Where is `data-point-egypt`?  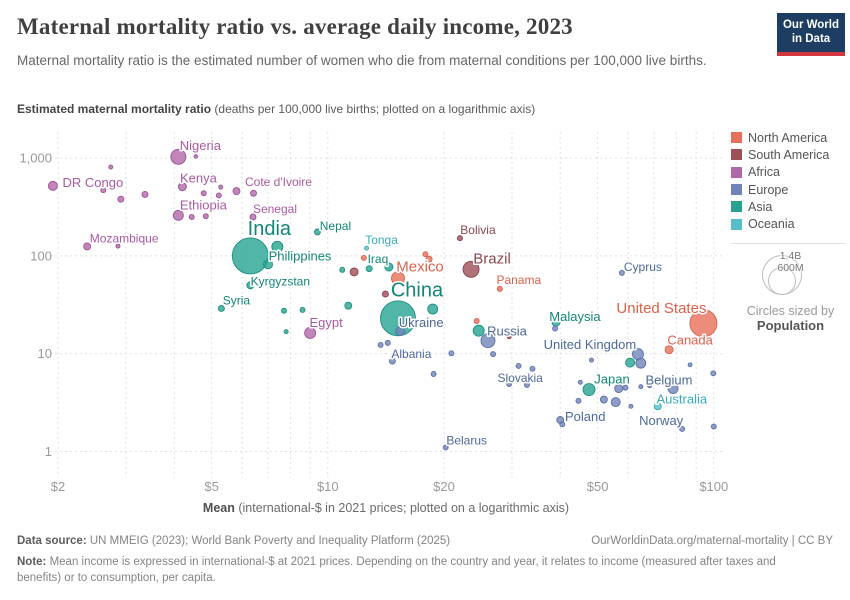 data-point-egypt is located at coordinates (310, 332).